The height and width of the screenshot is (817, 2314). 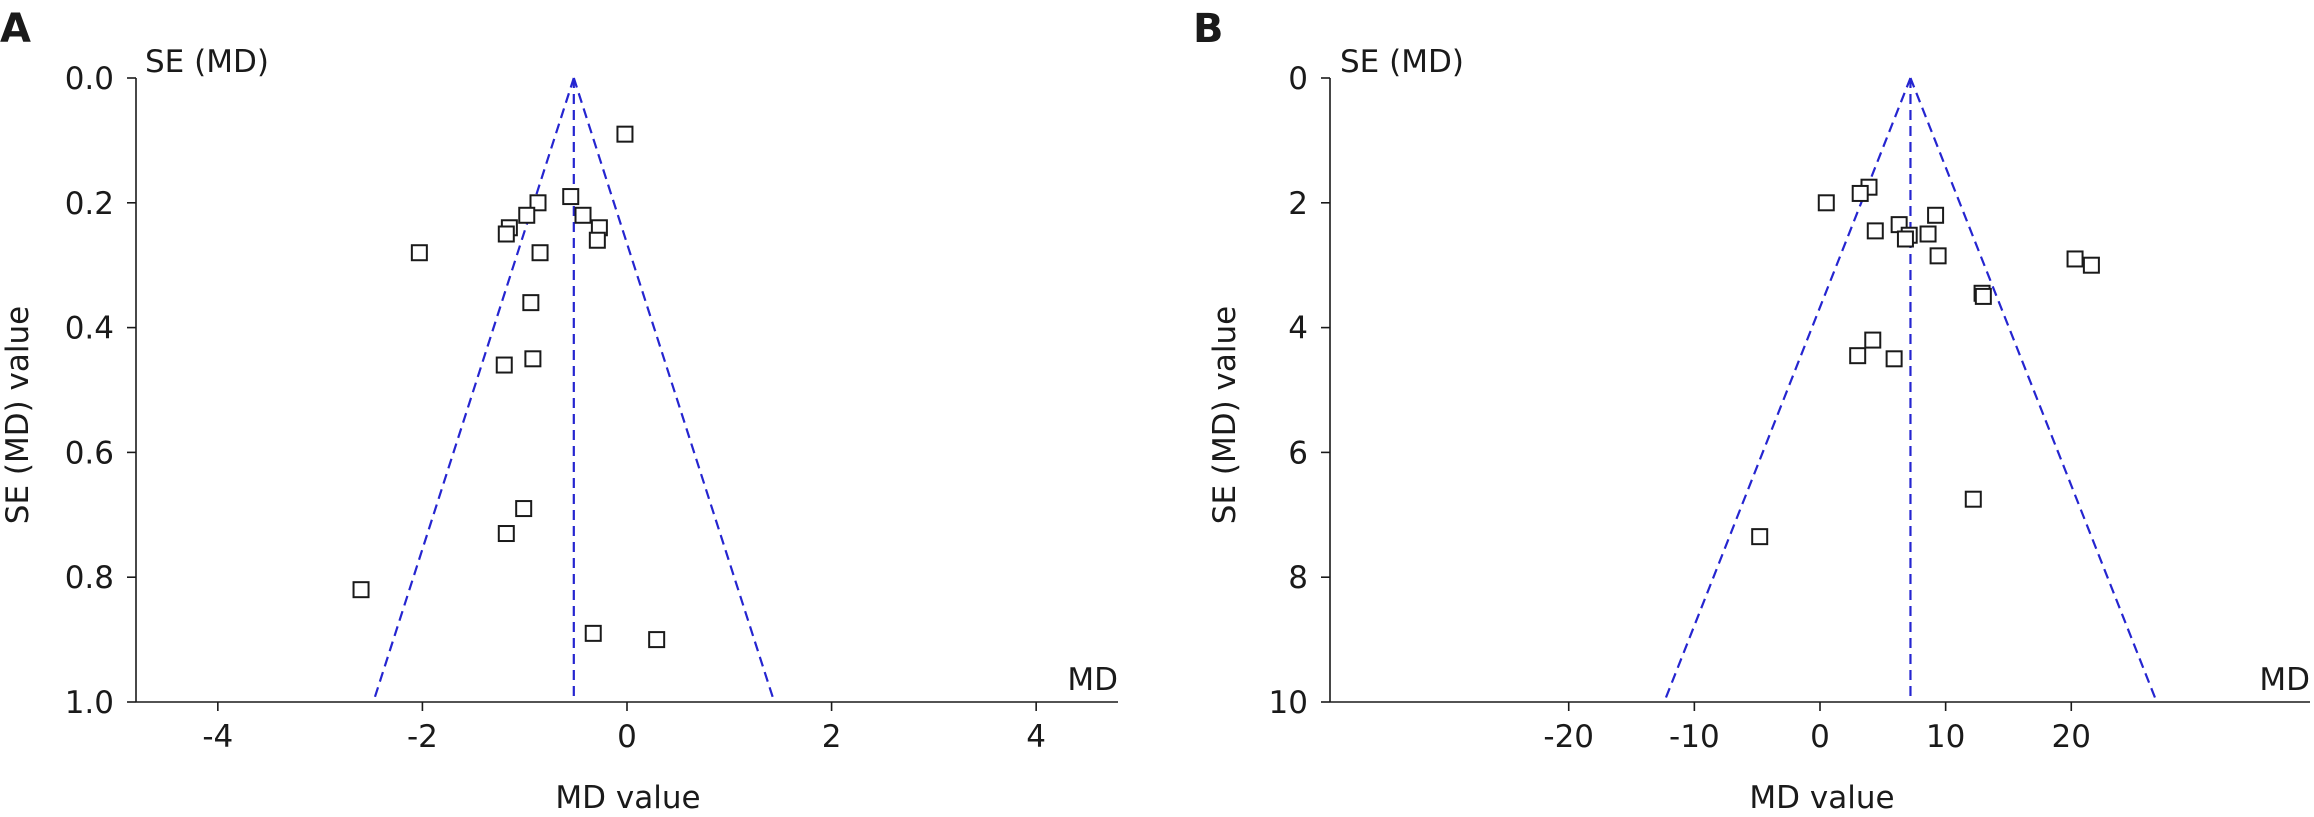 I want to click on y-tick-label: 0.2, so click(x=89, y=204).